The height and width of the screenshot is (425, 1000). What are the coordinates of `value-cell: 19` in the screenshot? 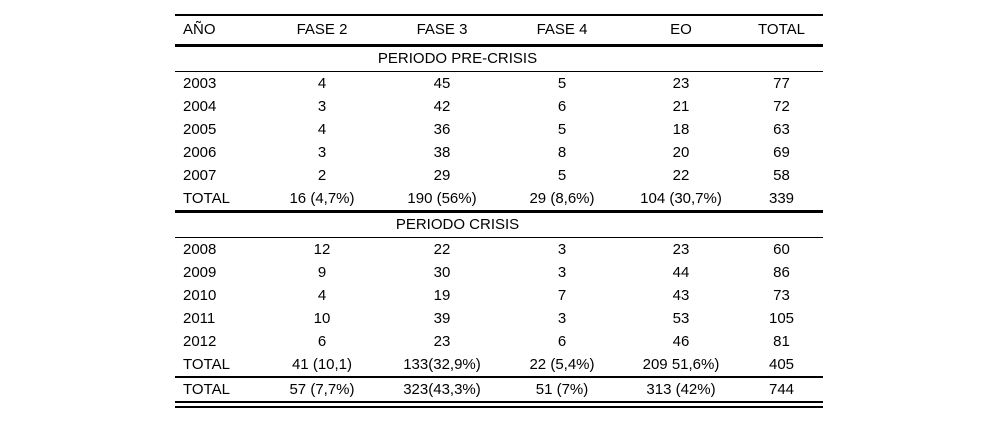 It's located at (442, 295).